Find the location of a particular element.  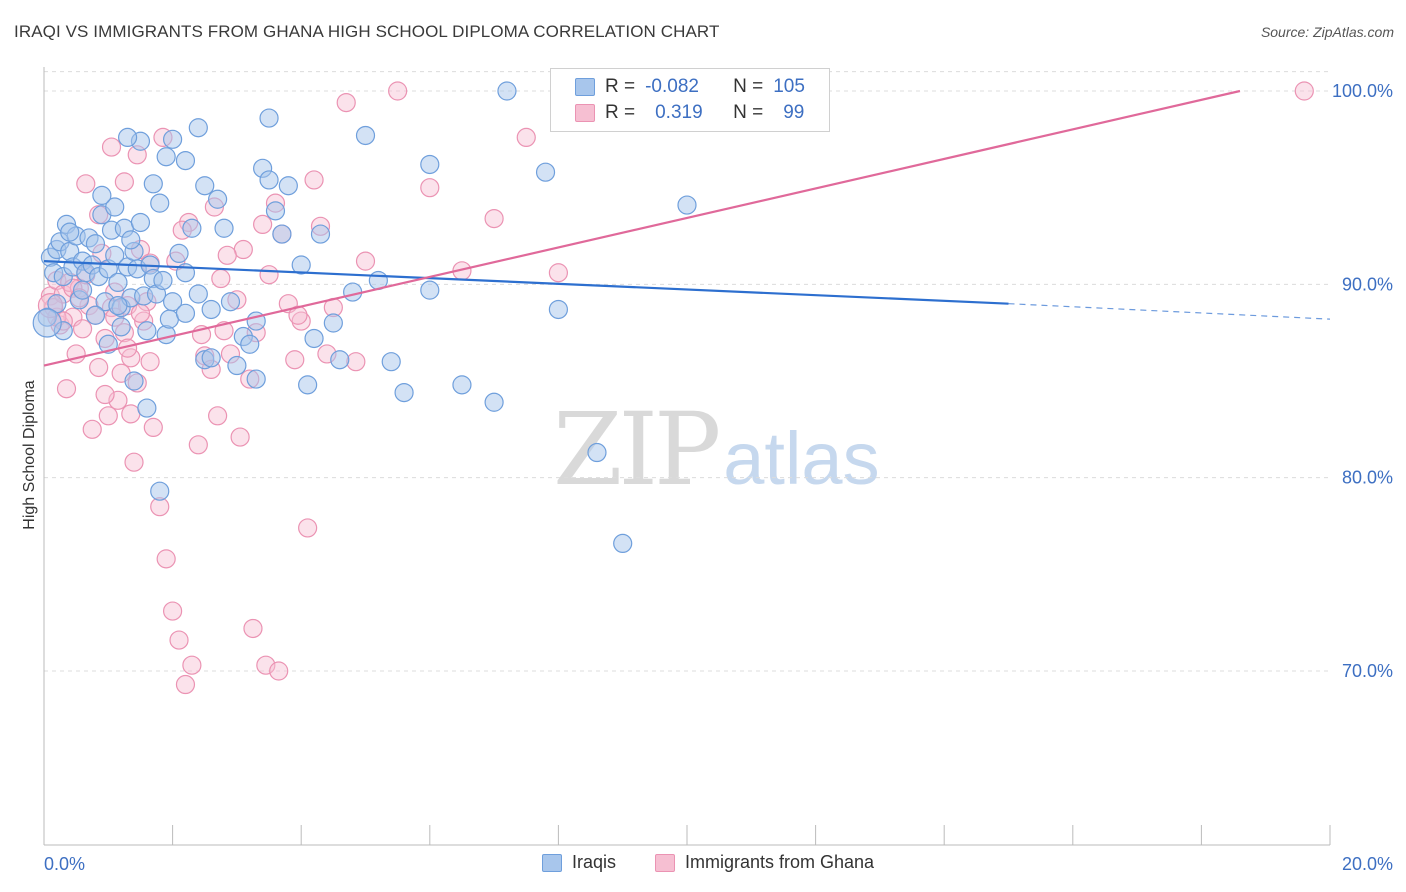

bottom-iraqis-label: Iraqis is located at coordinates (594, 862).